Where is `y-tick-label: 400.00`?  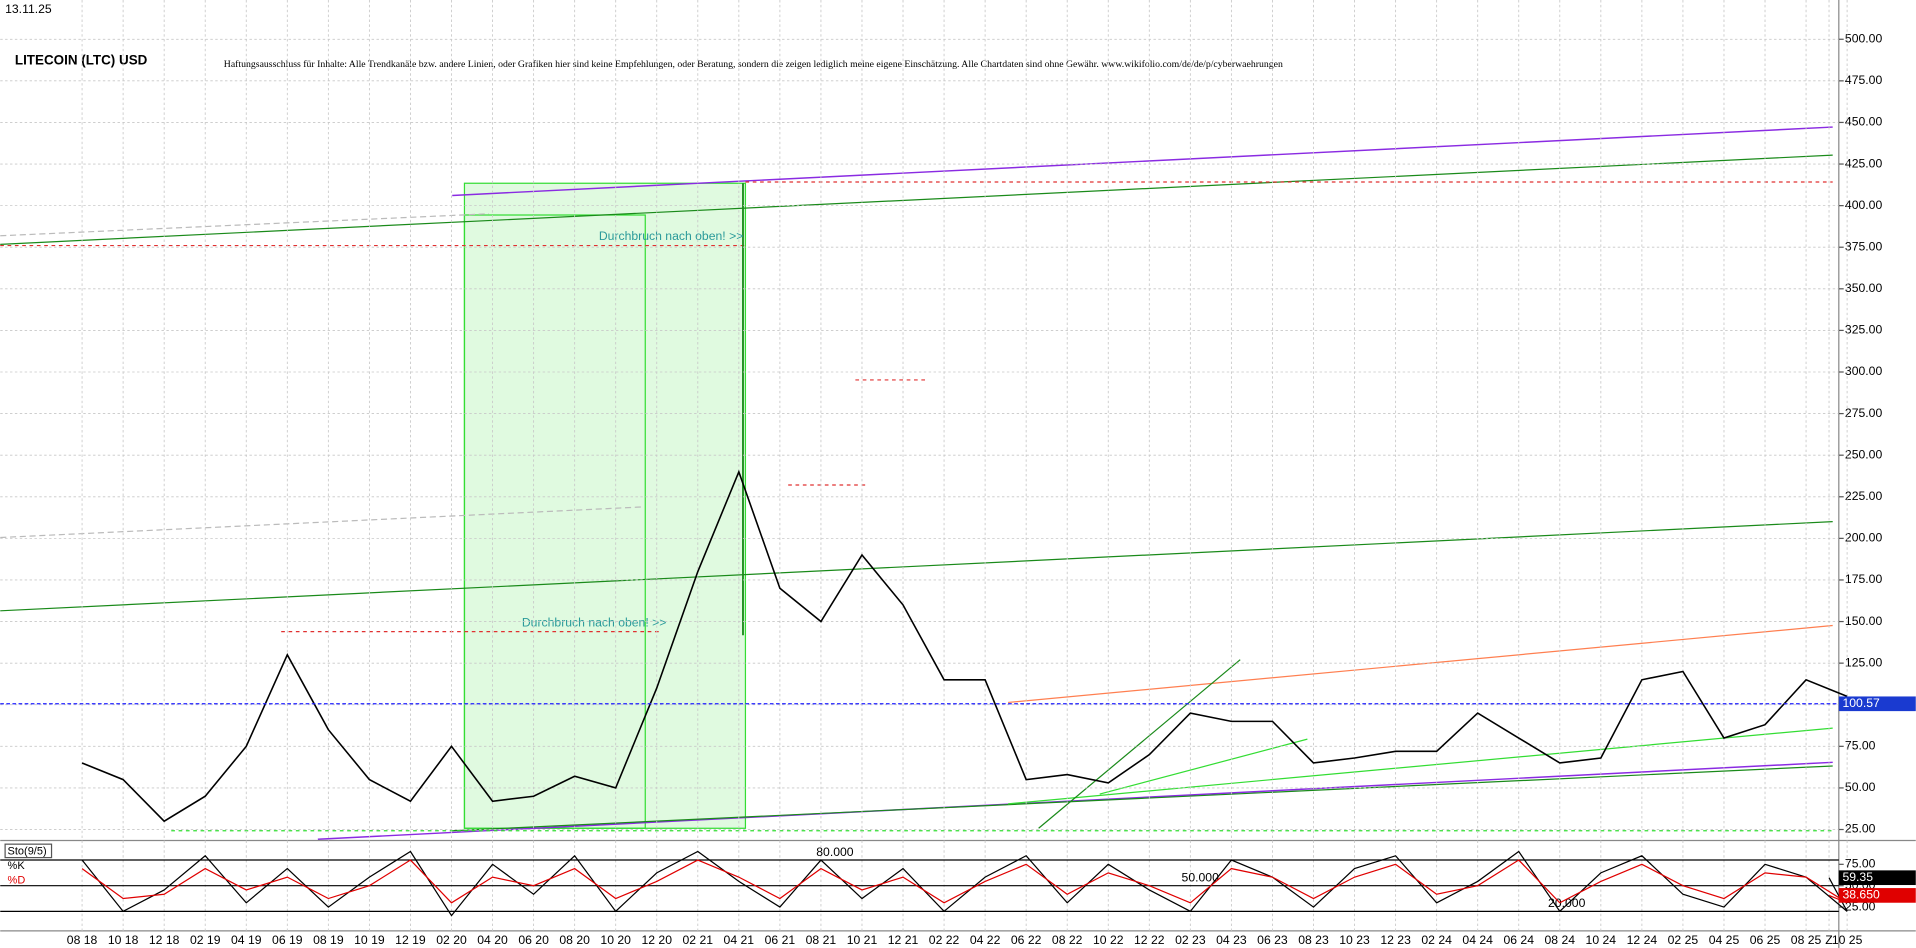
y-tick-label: 400.00 is located at coordinates (1864, 205).